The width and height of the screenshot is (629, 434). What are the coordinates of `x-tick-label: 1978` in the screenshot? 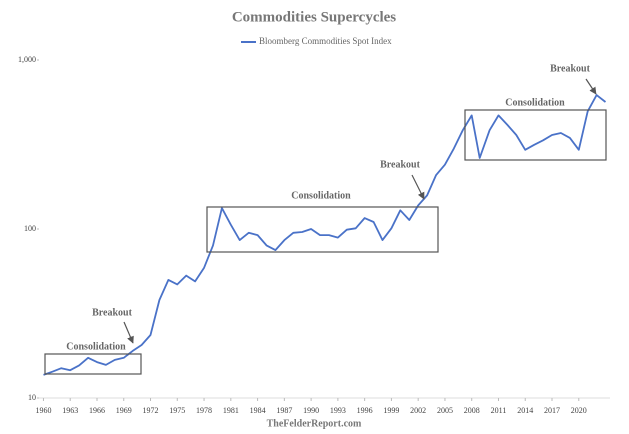 It's located at (204, 410).